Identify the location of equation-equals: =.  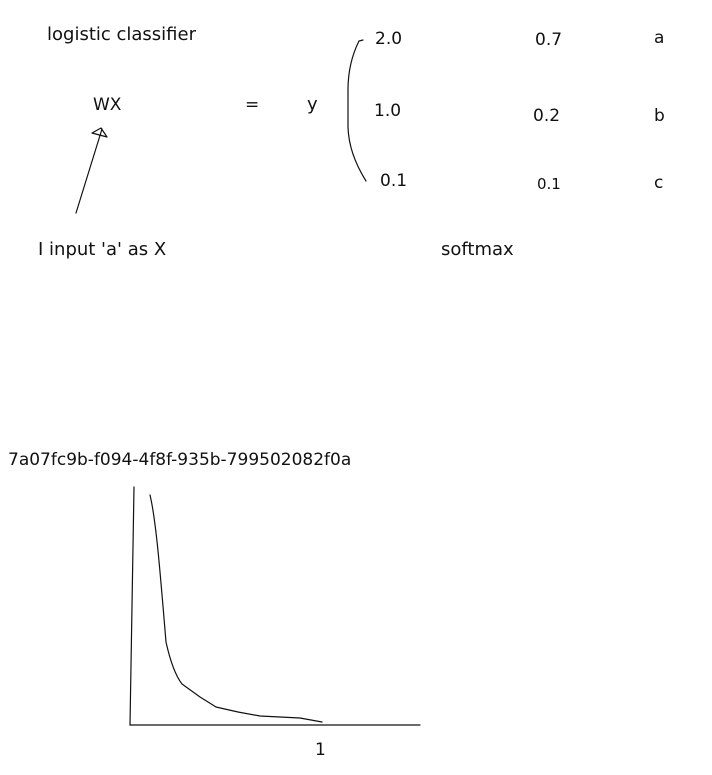
(252, 105).